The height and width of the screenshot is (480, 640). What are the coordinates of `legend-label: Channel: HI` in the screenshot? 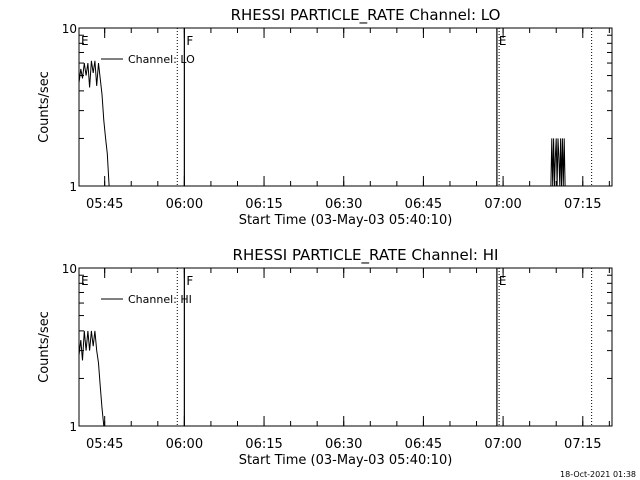 It's located at (160, 299).